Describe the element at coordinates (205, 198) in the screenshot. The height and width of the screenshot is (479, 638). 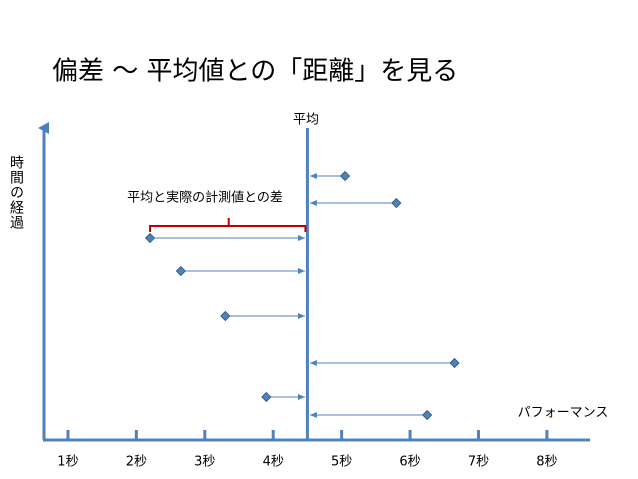
I see `annotation: 平均と実際の計測値との差` at that location.